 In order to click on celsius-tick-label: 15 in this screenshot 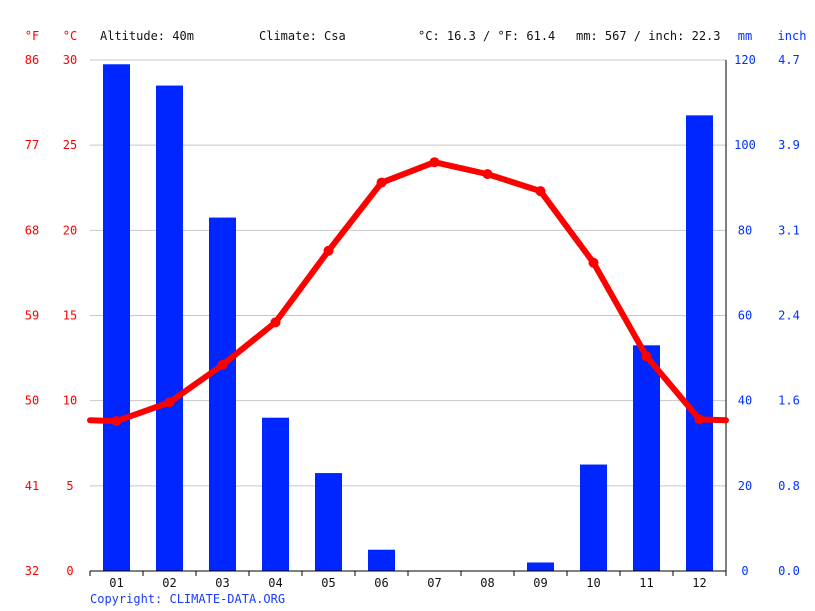, I will do `click(70, 316)`.